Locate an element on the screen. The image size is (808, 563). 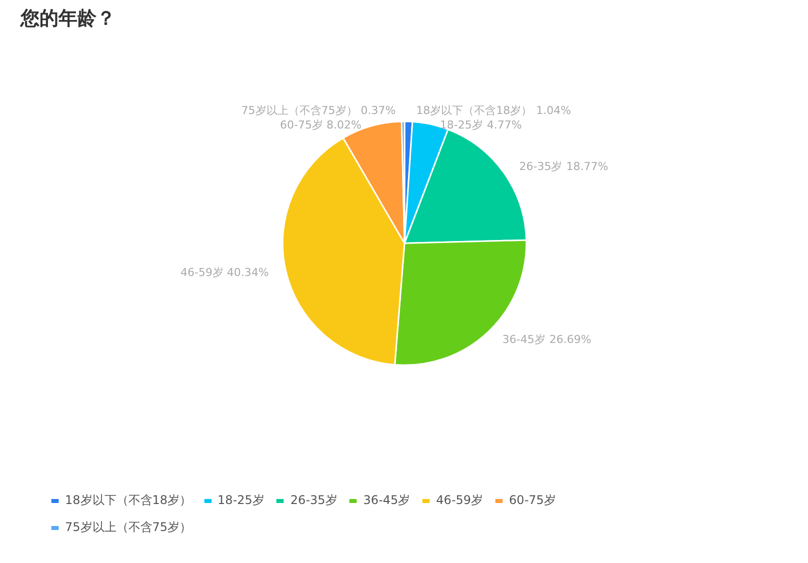
legend-label: 18-25岁 is located at coordinates (241, 500).